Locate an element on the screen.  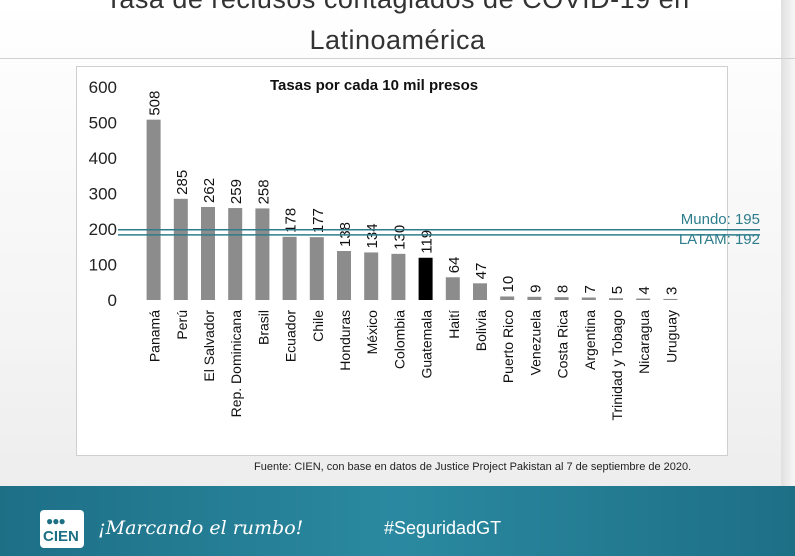
footer-bar is located at coordinates (397, 521).